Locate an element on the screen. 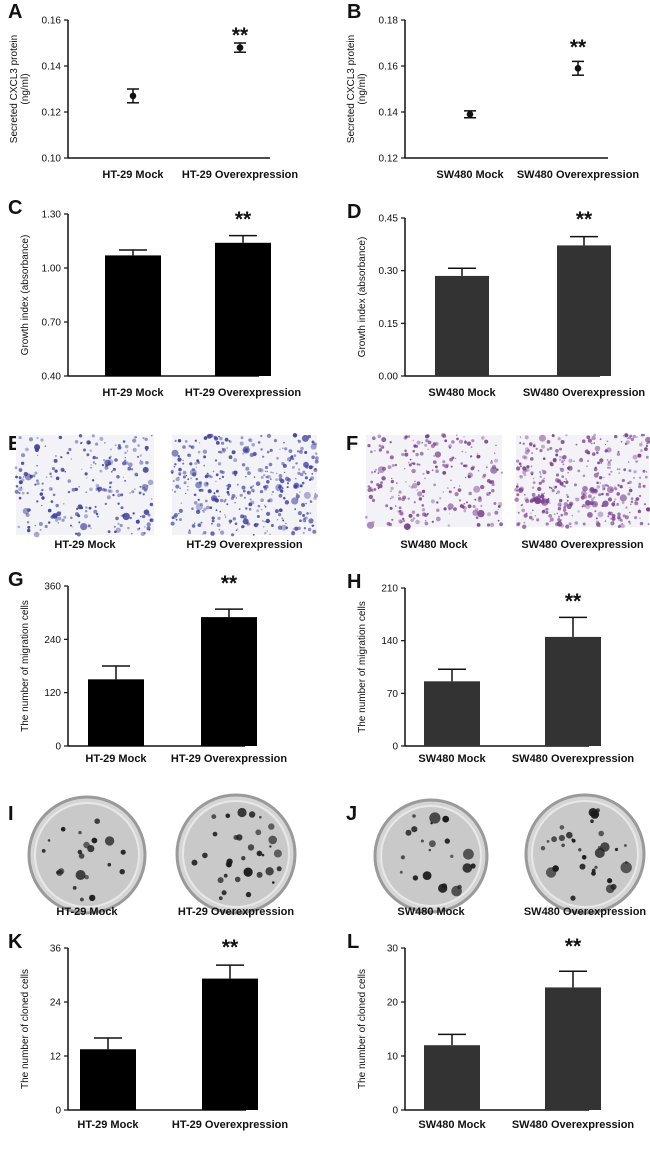 The image size is (650, 1160). bar-mock is located at coordinates (462, 325).